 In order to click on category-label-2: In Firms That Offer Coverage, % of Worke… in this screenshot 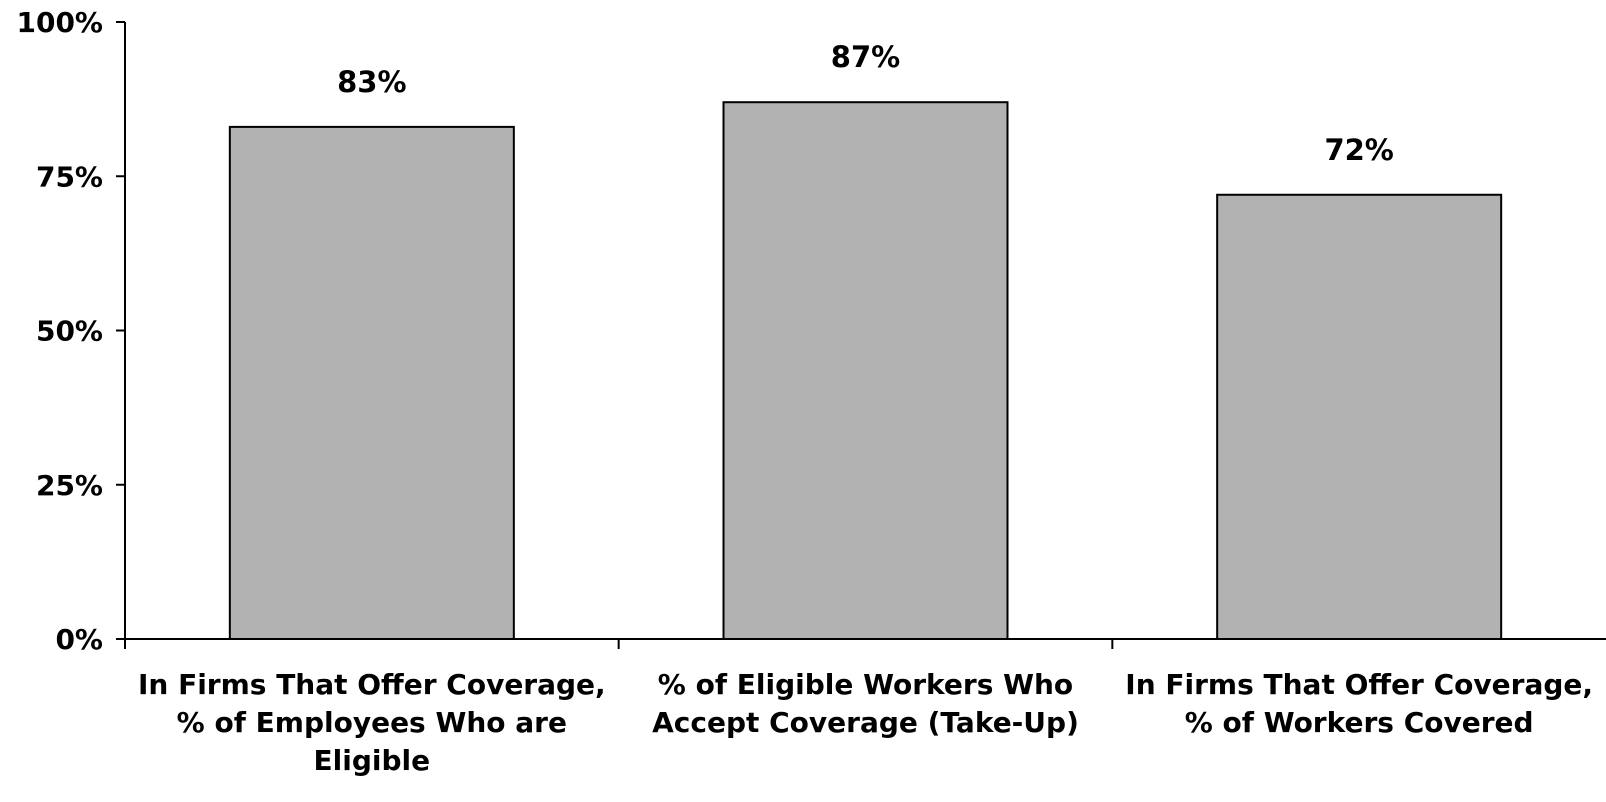, I will do `click(1359, 703)`.